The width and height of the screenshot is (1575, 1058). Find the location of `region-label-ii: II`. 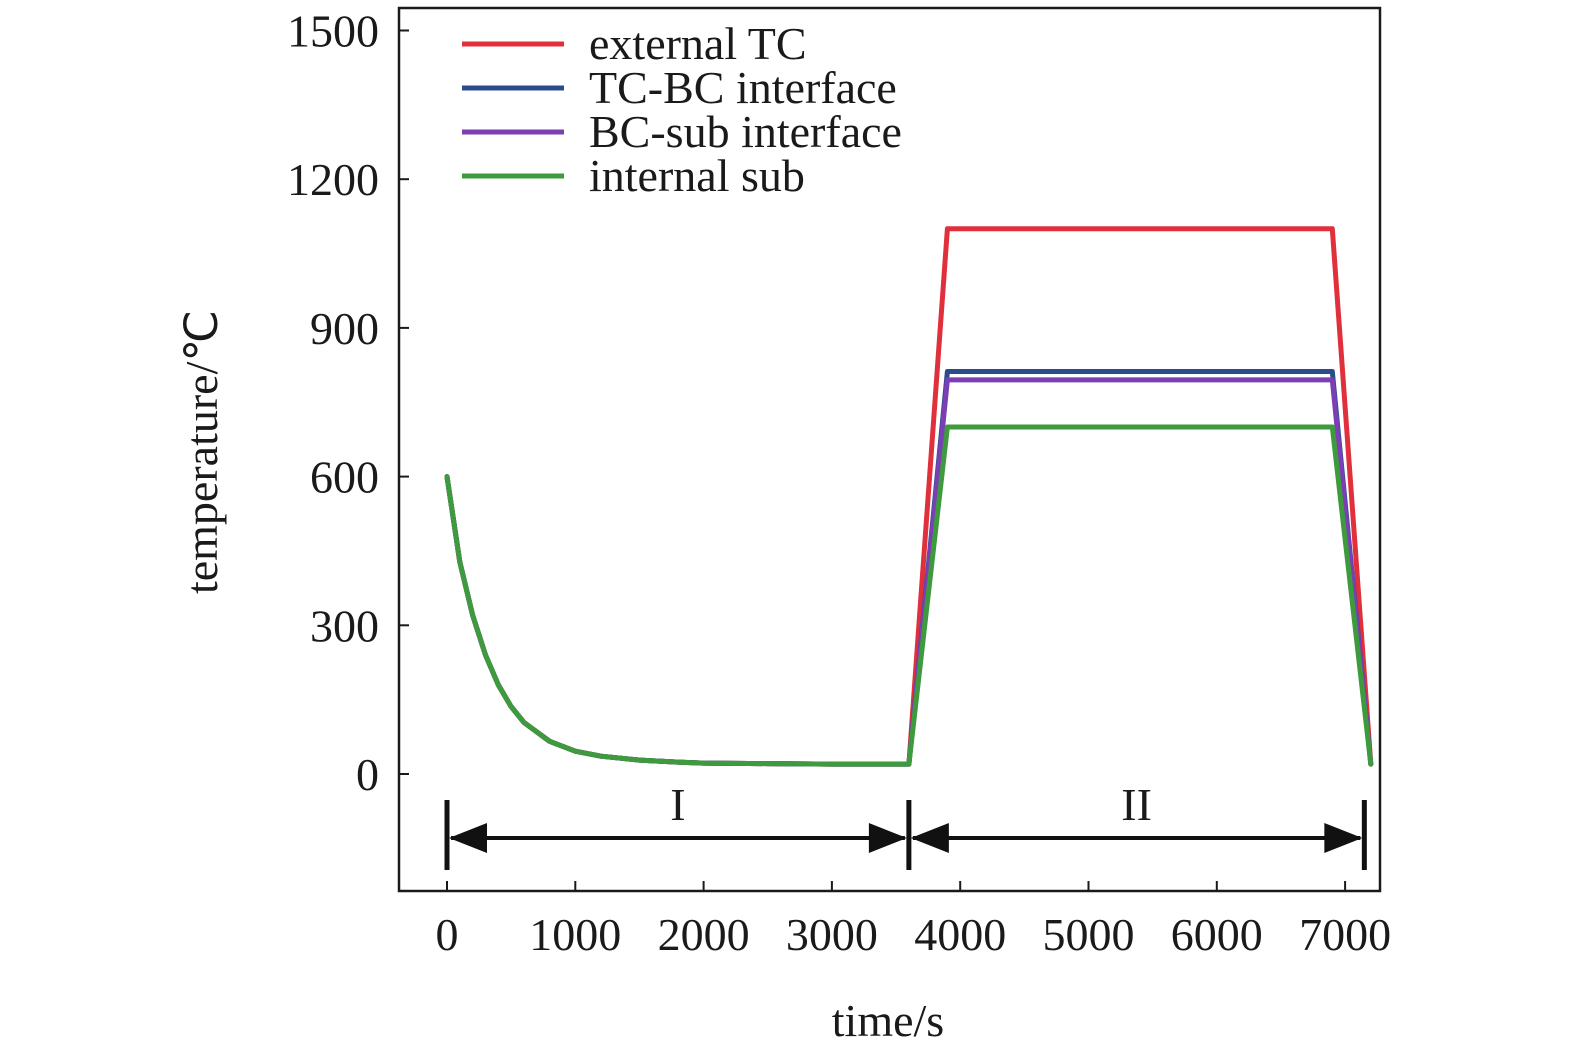

region-label-ii: II is located at coordinates (1136, 804).